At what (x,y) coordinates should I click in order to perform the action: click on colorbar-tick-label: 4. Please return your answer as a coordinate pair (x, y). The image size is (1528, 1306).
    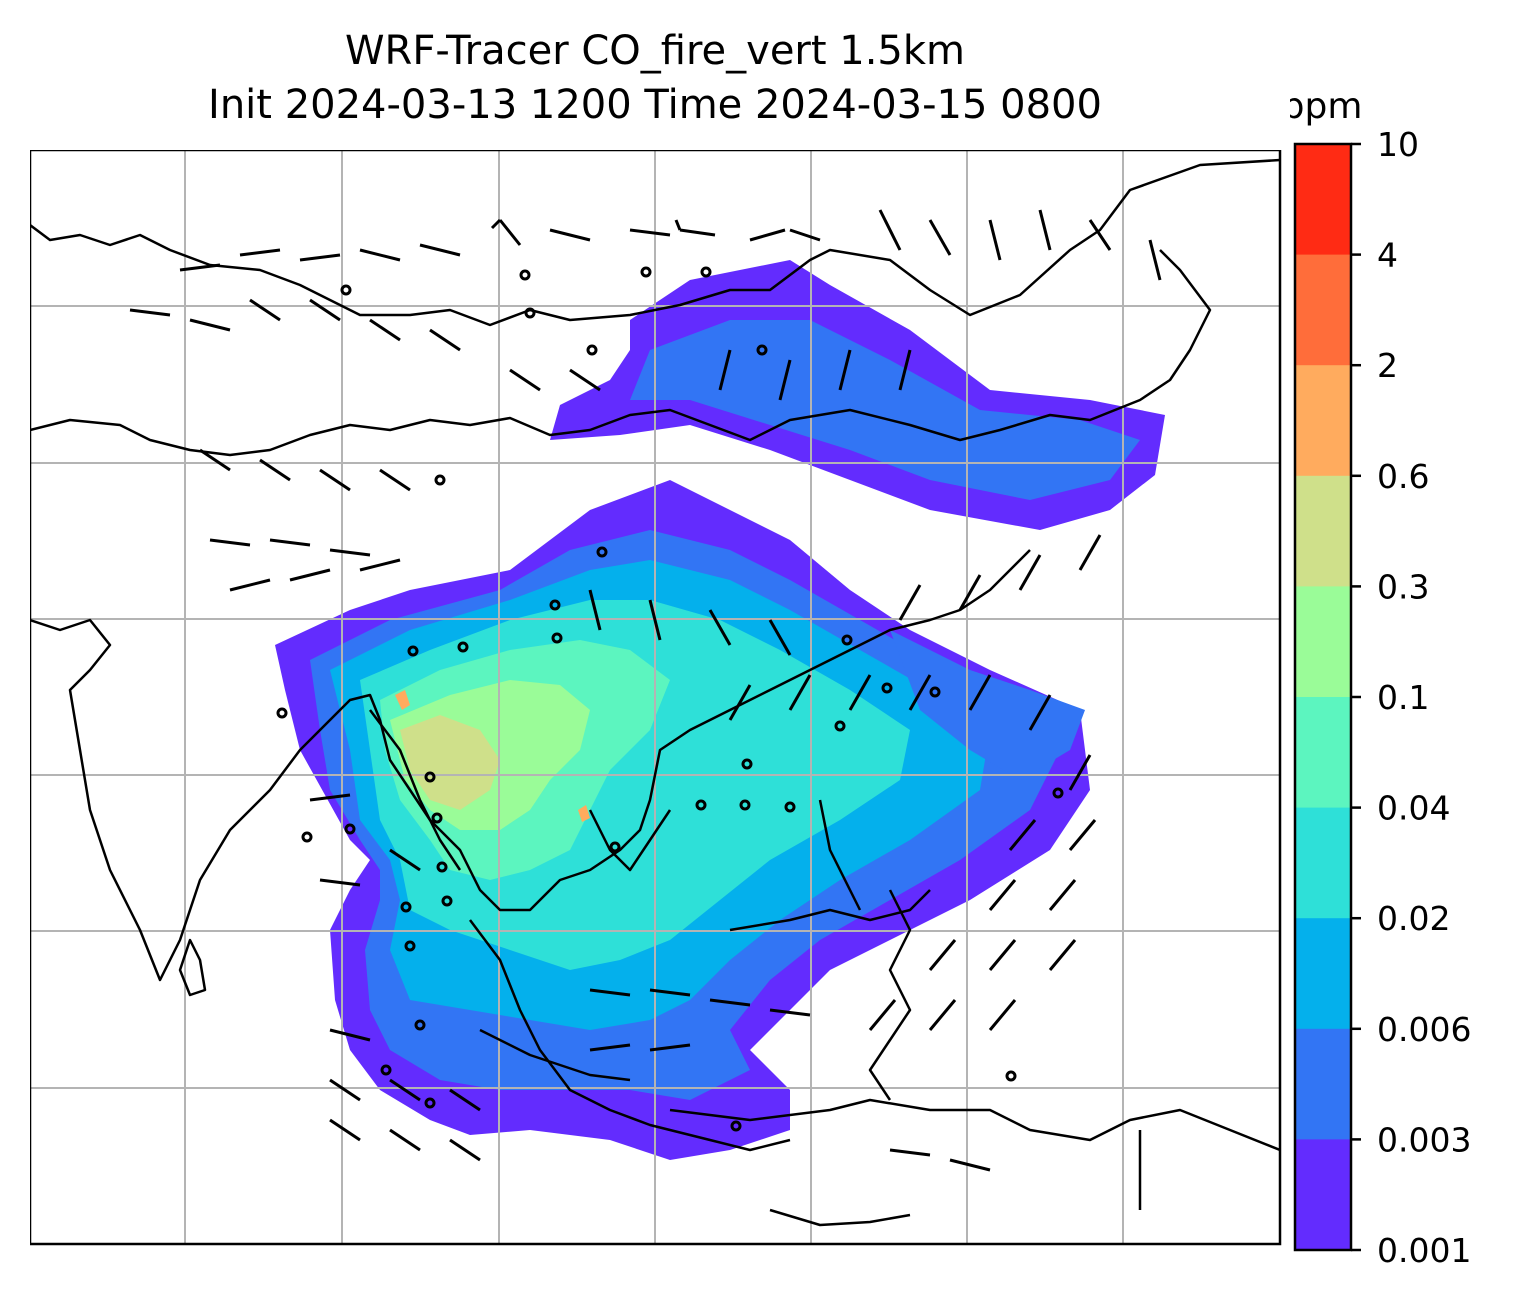
    Looking at the image, I should click on (1387, 255).